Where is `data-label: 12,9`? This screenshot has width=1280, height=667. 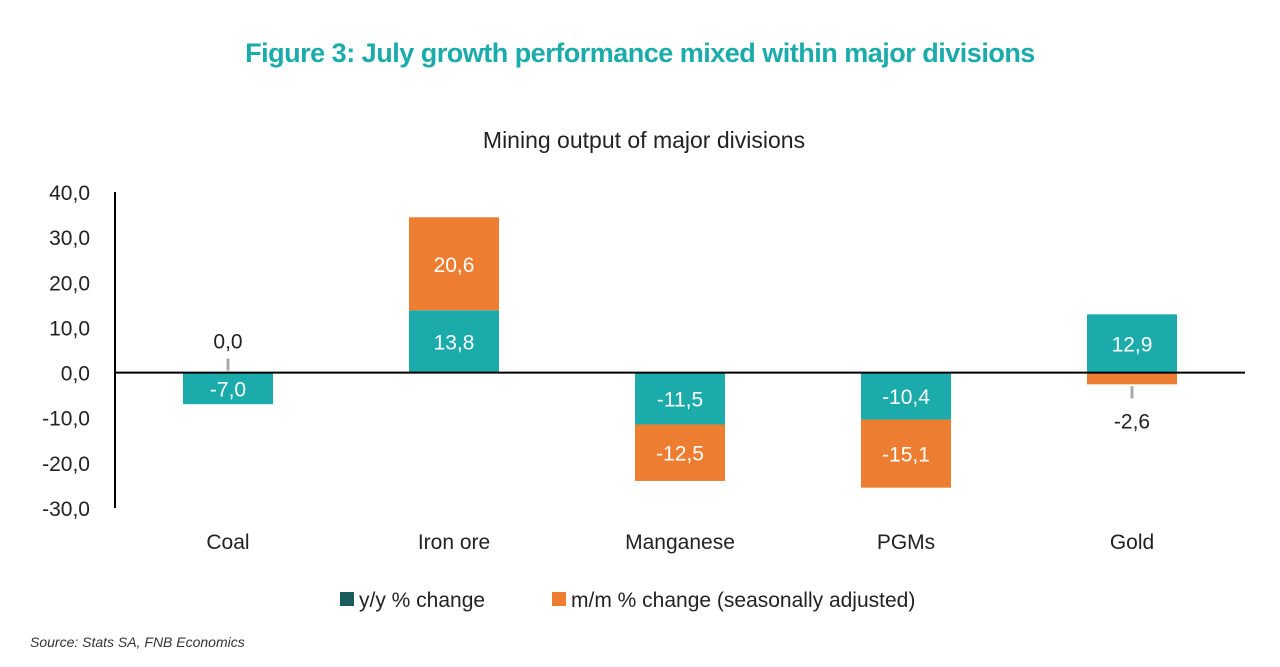 data-label: 12,9 is located at coordinates (1132, 344).